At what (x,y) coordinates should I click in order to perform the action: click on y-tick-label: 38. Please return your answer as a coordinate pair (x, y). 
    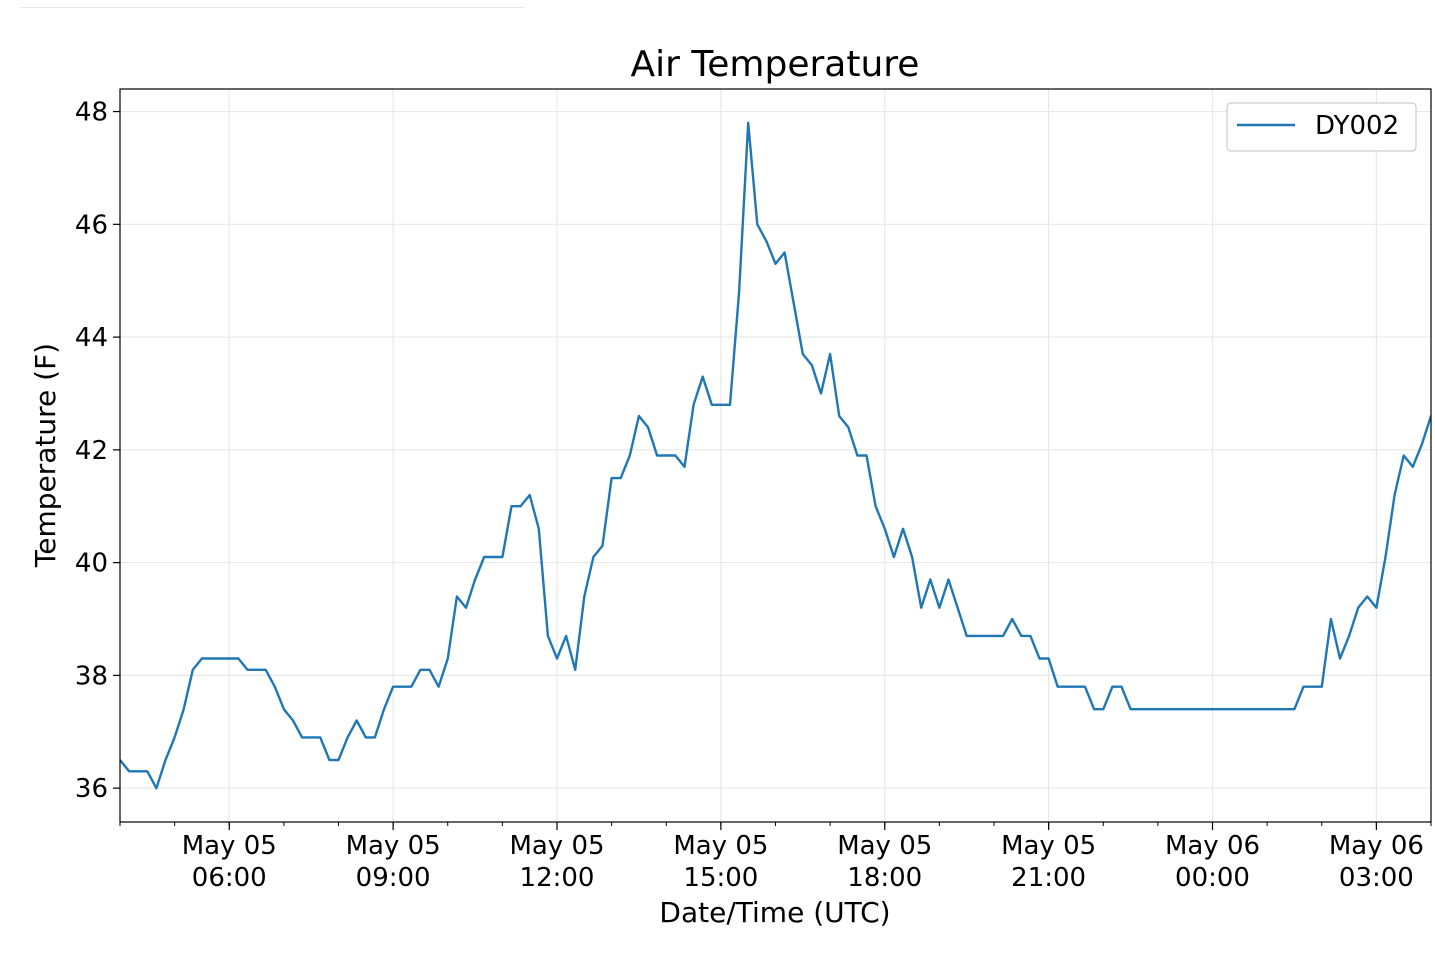
    Looking at the image, I should click on (91, 676).